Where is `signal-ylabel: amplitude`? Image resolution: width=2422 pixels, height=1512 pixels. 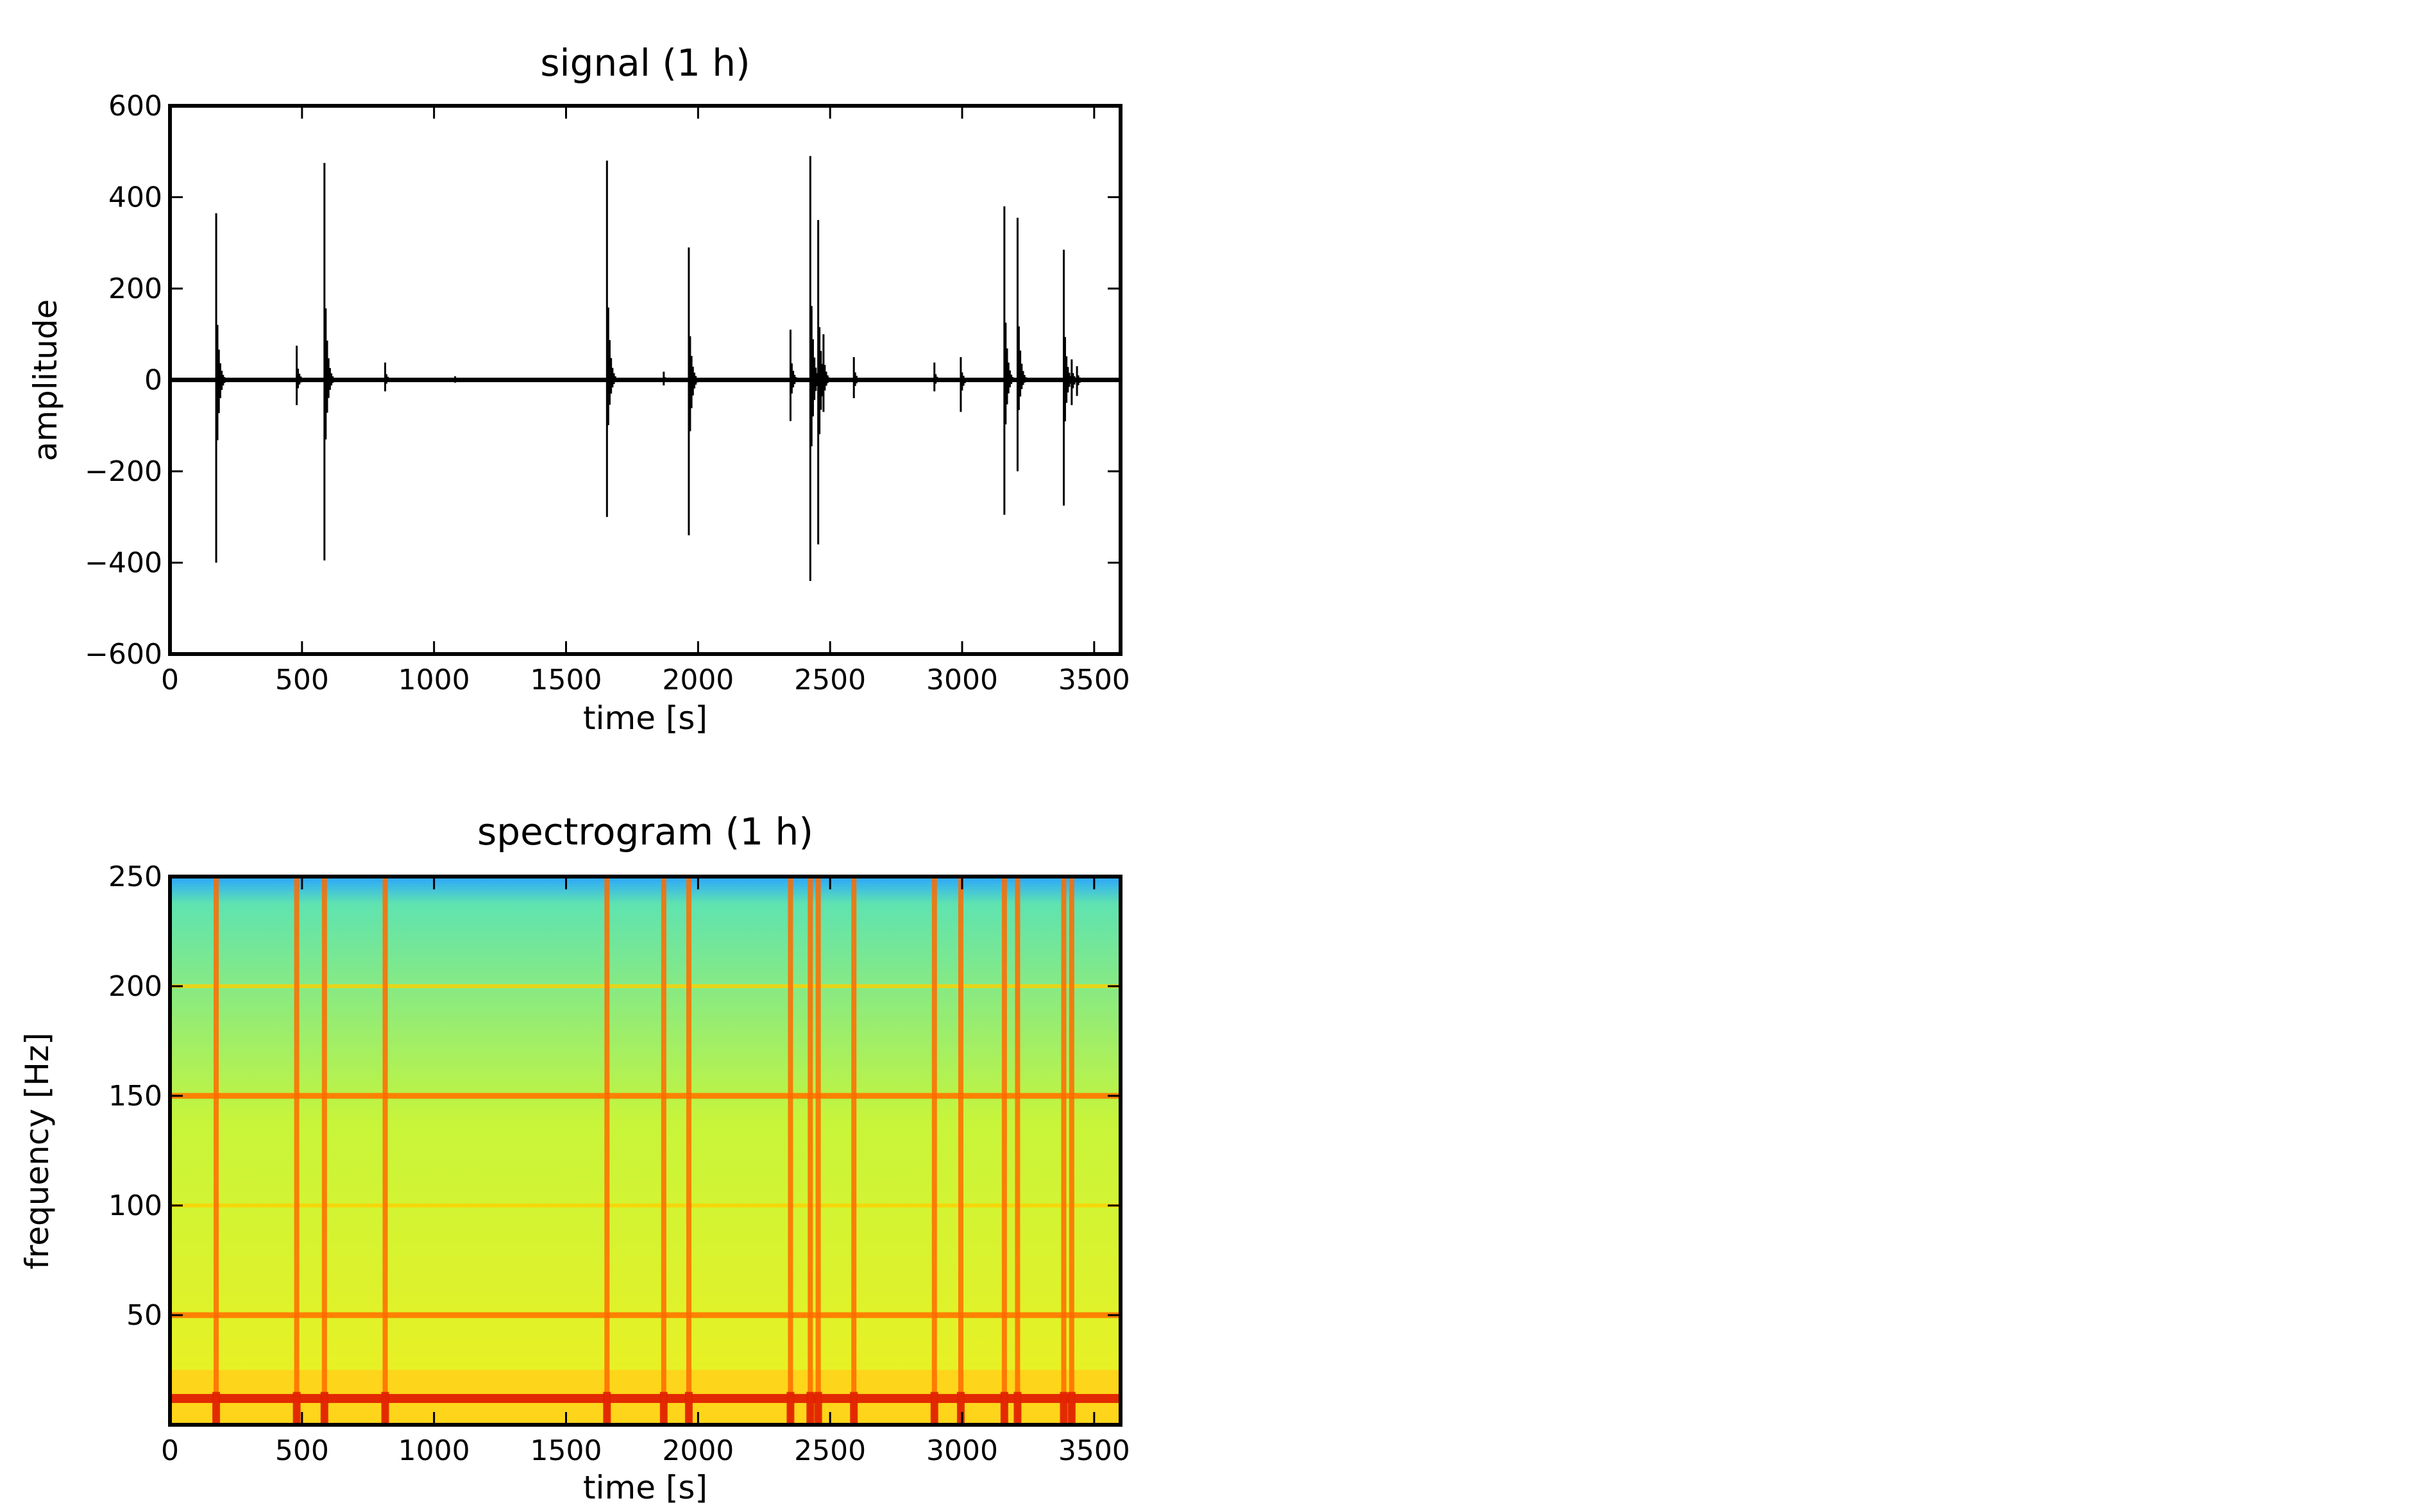 signal-ylabel: amplitude is located at coordinates (45, 380).